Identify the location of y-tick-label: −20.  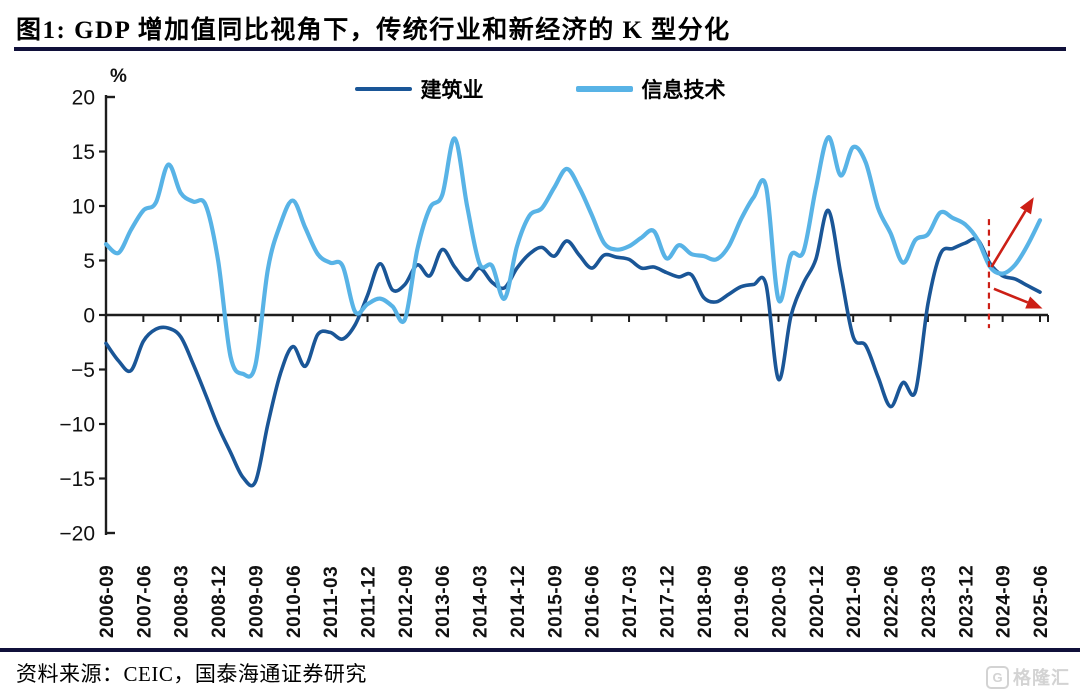
(77, 534).